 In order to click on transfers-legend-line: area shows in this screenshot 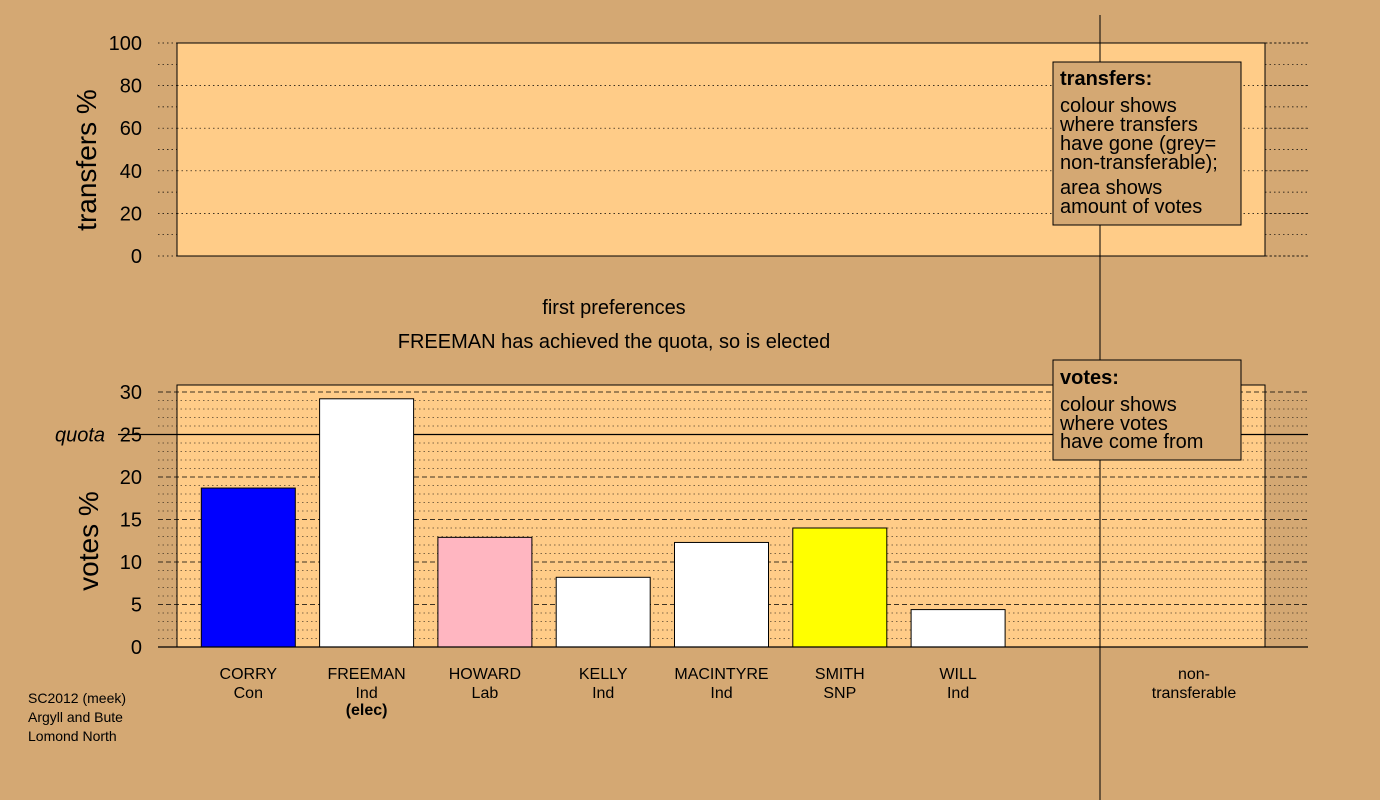, I will do `click(1111, 188)`.